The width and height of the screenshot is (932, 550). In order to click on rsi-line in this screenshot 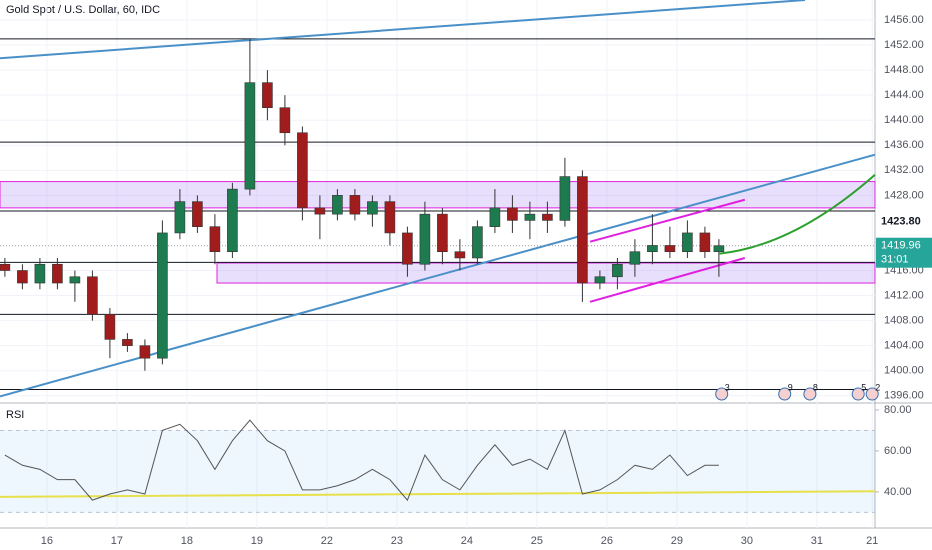, I will do `click(361, 460)`.